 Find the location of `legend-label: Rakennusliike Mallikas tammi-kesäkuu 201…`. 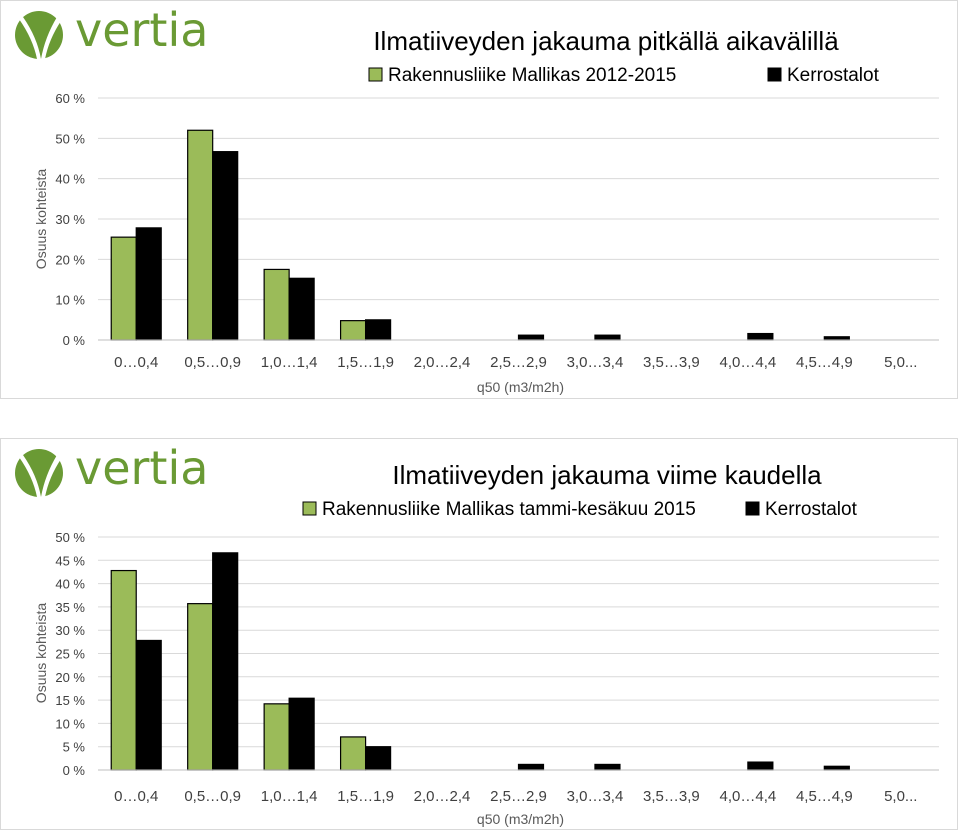

legend-label: Rakennusliike Mallikas tammi-kesäkuu 201… is located at coordinates (509, 509).